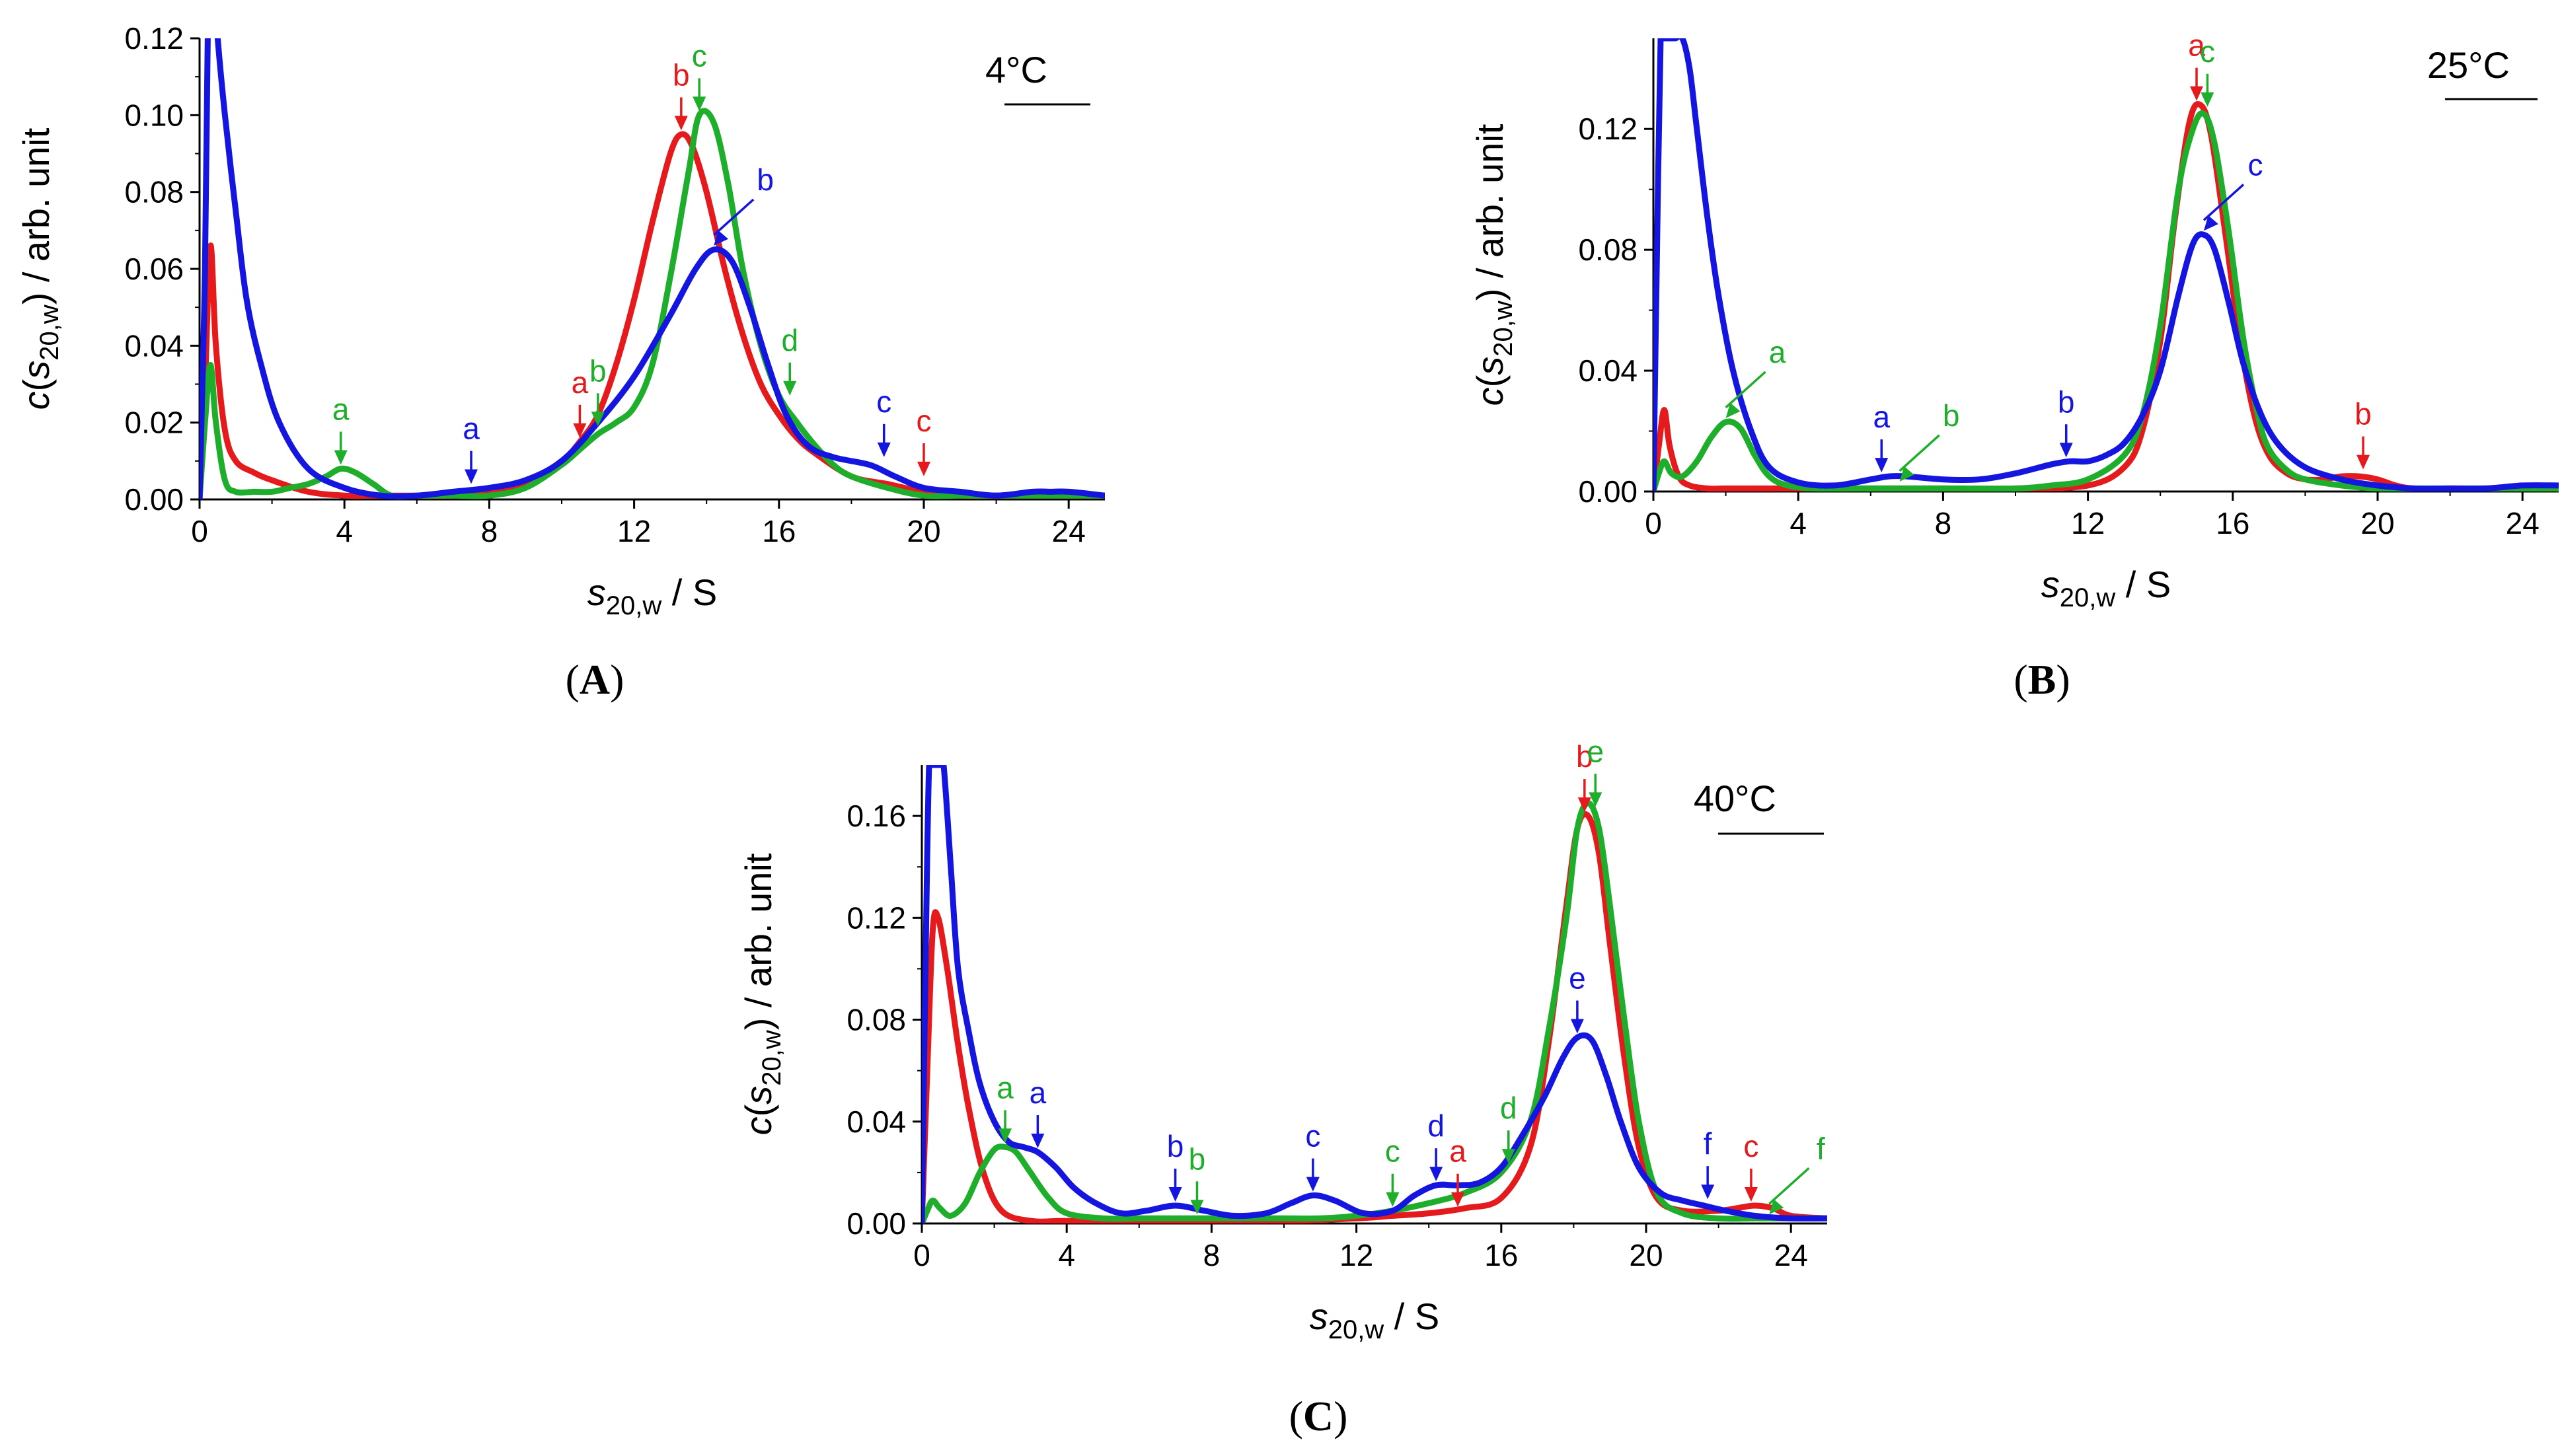 The image size is (2562, 1456). Describe the element at coordinates (1490, 212) in the screenshot. I see `y-axis-title-unit: ) / arb. unit` at that location.